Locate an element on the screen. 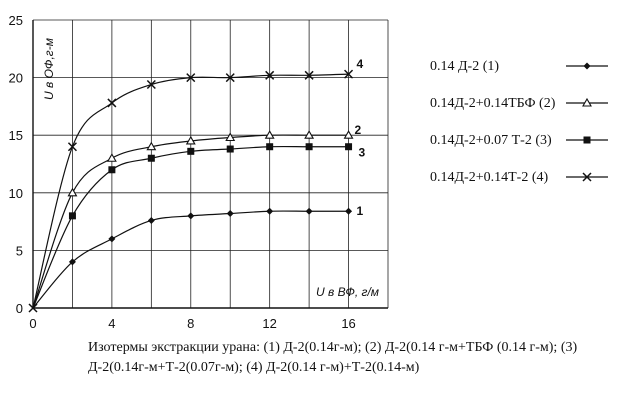 The image size is (640, 402). legend-item-4: 0.14Д-2+0.14Т-2 (4) is located at coordinates (519, 177).